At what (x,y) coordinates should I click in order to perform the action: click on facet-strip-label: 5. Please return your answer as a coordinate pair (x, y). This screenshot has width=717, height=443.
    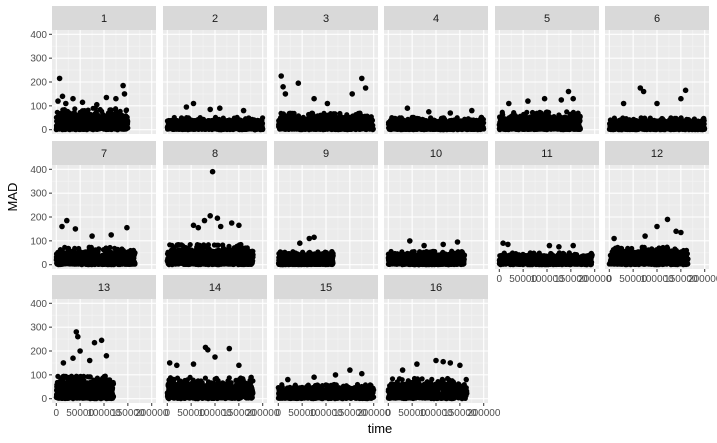
    Looking at the image, I should click on (547, 19).